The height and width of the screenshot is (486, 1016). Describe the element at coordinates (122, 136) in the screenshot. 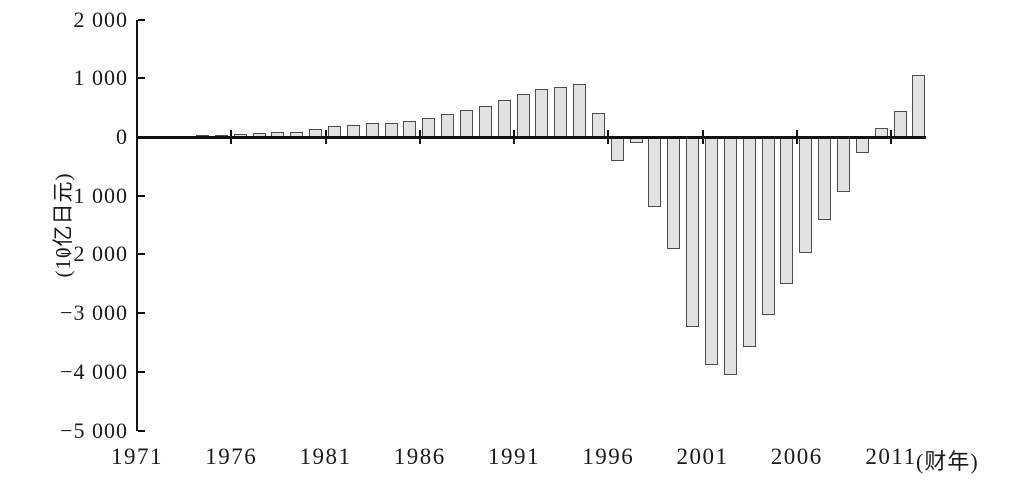

I see `y-tick-label-0: 0` at that location.